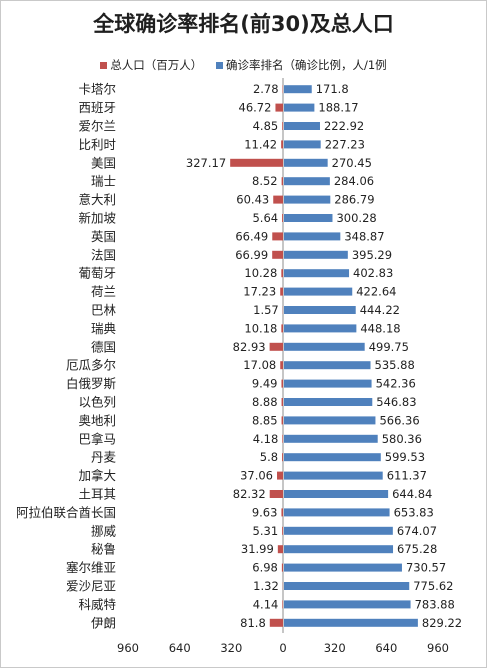 The image size is (487, 668). I want to click on data-label-confirmed-rate: 227.23, so click(345, 144).